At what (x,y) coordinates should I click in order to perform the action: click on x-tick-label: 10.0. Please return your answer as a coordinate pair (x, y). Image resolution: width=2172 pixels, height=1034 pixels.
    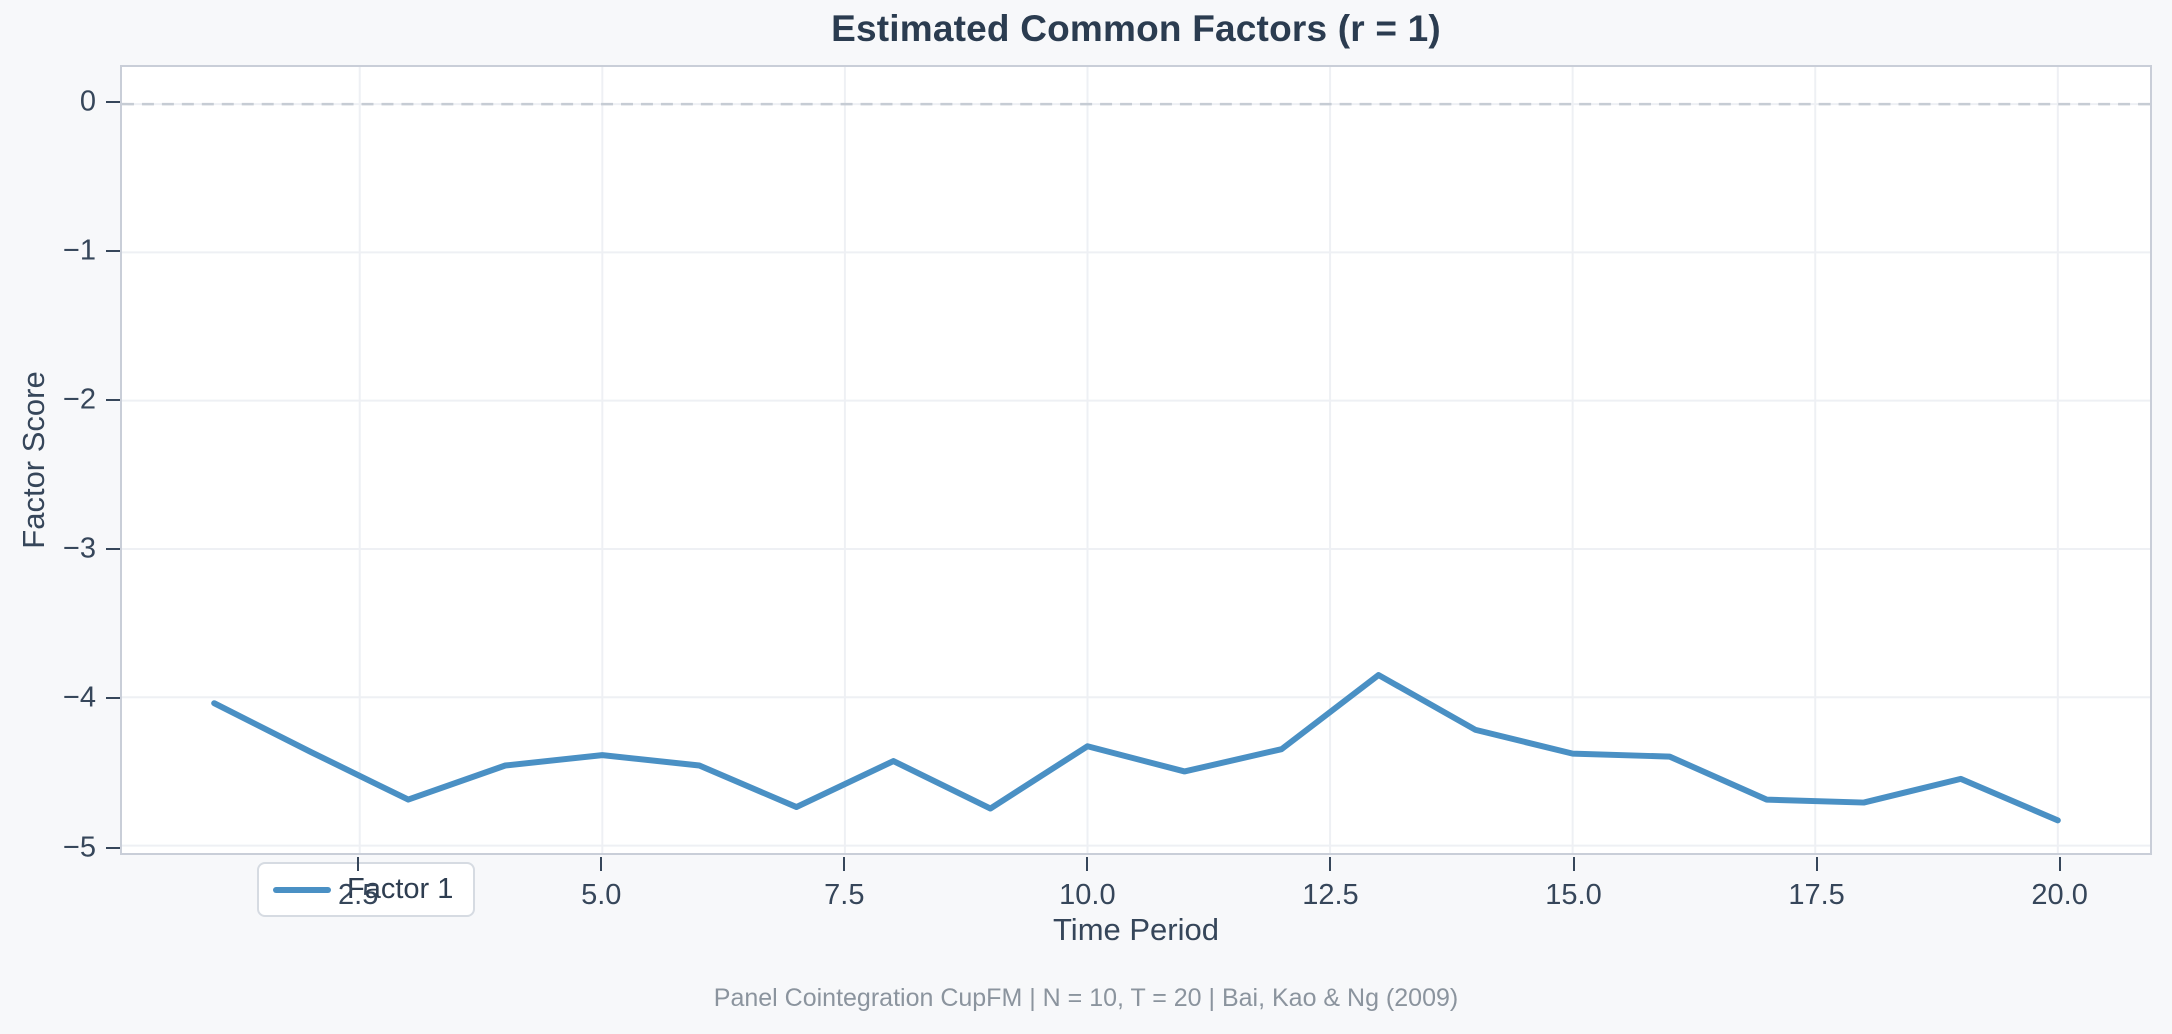
    Looking at the image, I should click on (1087, 895).